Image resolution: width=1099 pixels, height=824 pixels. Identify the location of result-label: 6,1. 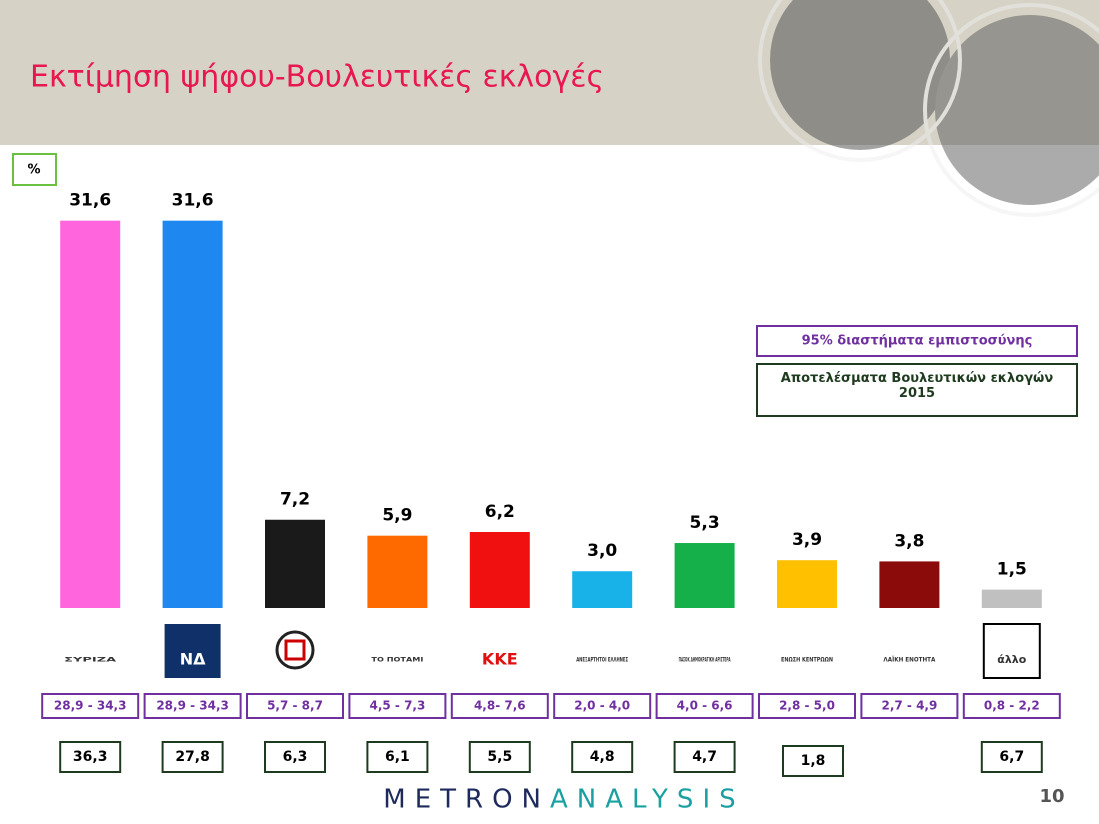
(397, 757).